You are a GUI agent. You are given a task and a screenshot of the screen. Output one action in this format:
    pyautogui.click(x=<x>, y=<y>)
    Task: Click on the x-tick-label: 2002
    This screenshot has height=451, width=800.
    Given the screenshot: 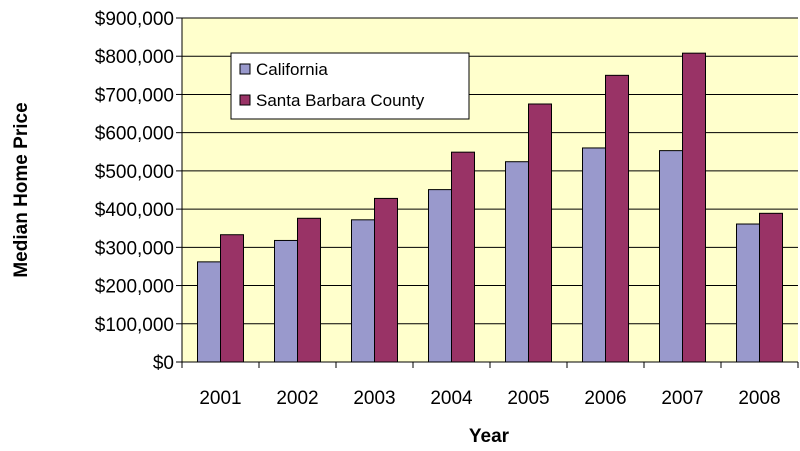 What is the action you would take?
    pyautogui.click(x=297, y=398)
    